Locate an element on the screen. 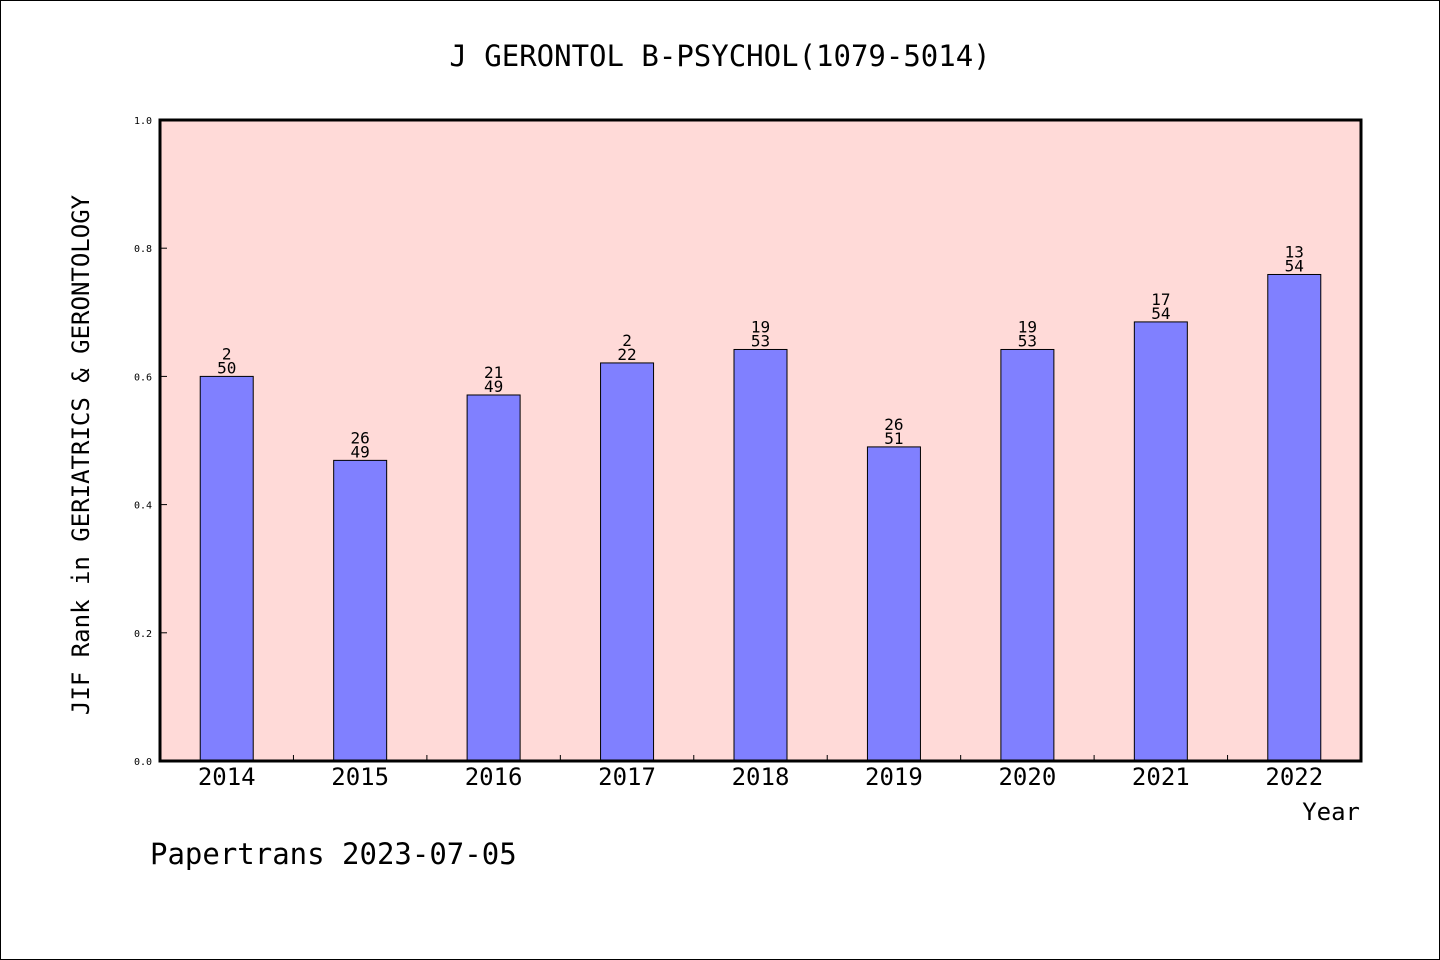 This screenshot has width=1440, height=960. data-label-rank: 13 is located at coordinates (1294, 251).